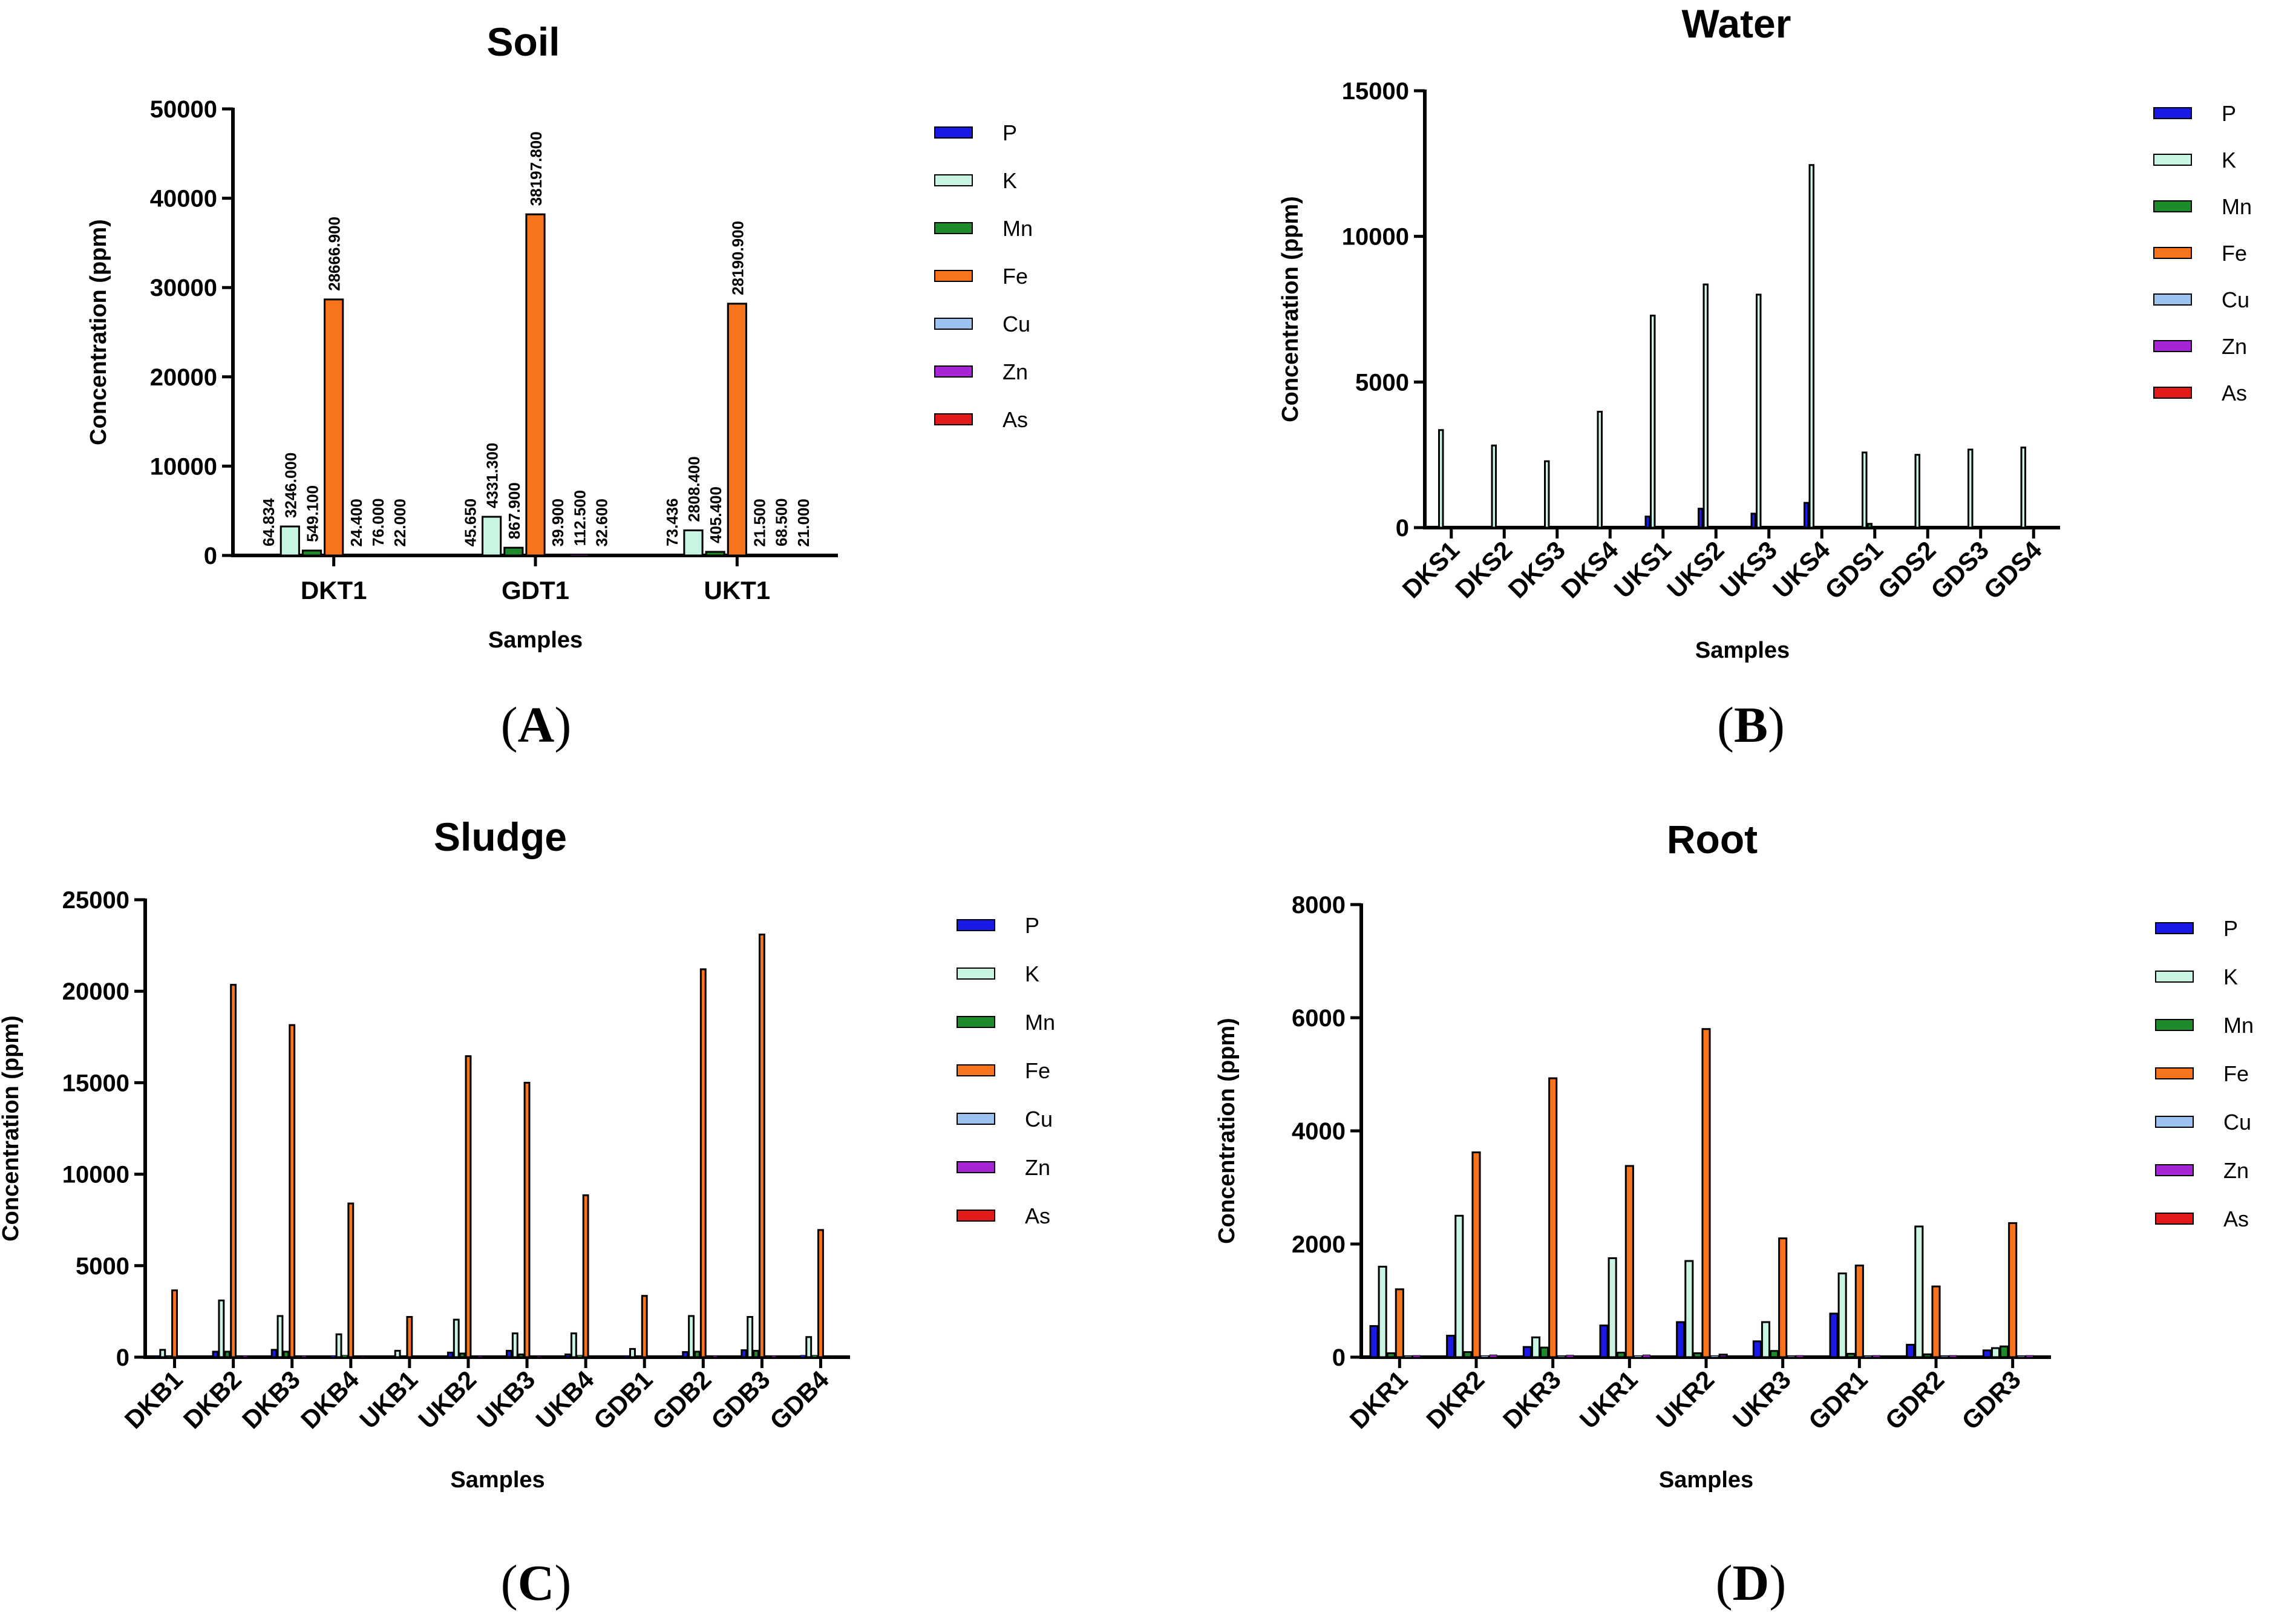 This screenshot has width=2270, height=1624. Describe the element at coordinates (1408, 1356) in the screenshot. I see `root-bar-cu-dkr1` at that location.